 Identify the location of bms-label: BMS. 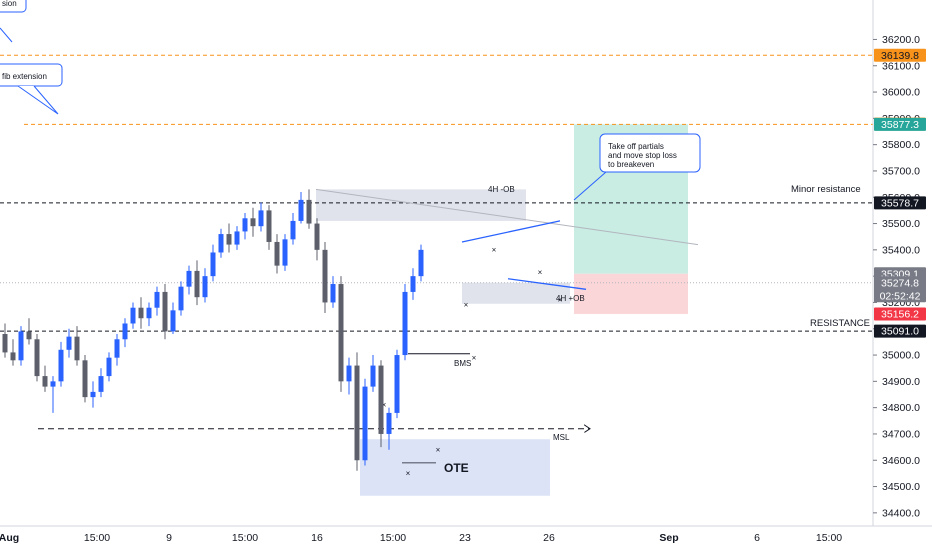
(462, 363).